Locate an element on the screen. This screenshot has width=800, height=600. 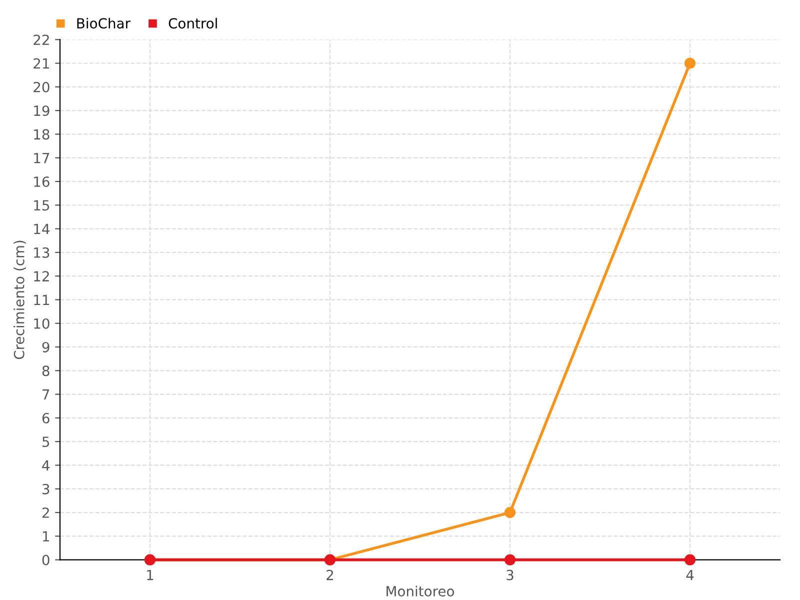
y-tick-label: 1 is located at coordinates (45, 536).